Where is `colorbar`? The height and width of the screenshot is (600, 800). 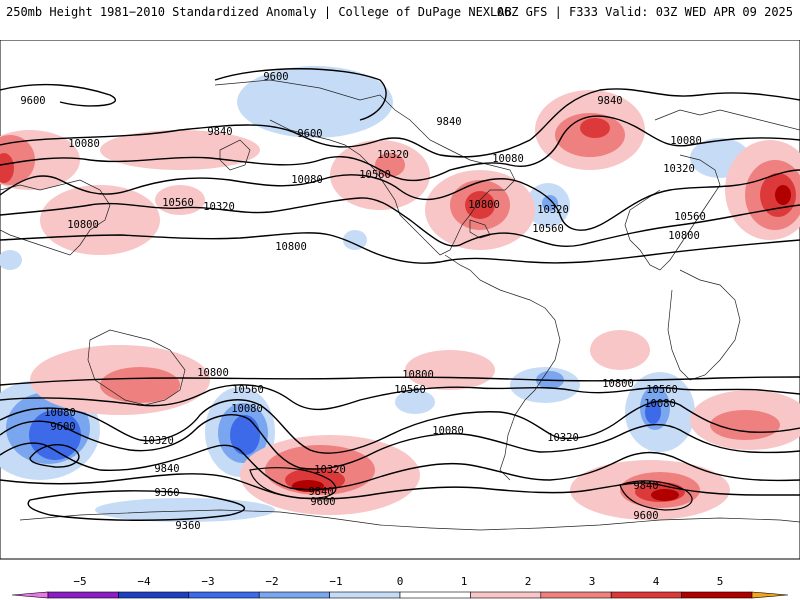
colorbar is located at coordinates (400, 595).